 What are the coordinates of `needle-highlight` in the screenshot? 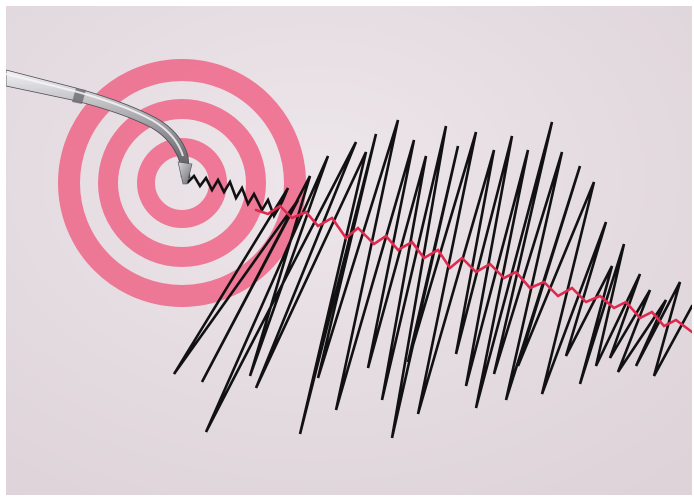 It's located at (95, 115).